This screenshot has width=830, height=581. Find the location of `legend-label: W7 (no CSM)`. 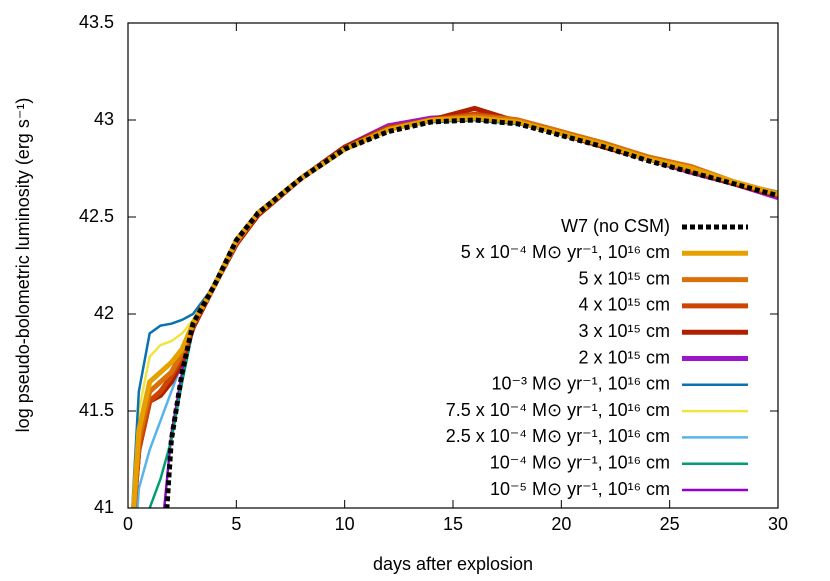

legend-label: W7 (no CSM) is located at coordinates (615, 226).